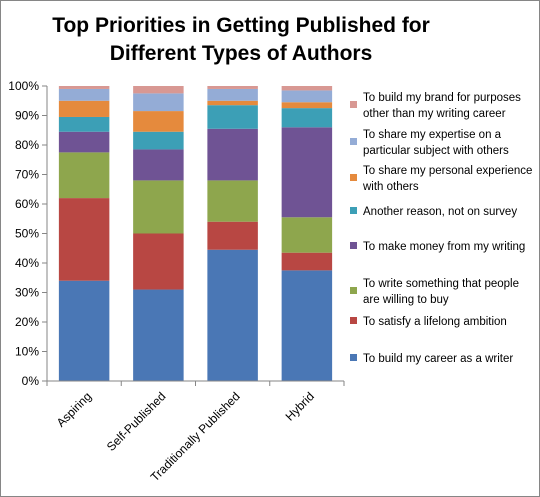 This screenshot has height=497, width=540. I want to click on x-tick-label: Hybrid, so click(300, 406).